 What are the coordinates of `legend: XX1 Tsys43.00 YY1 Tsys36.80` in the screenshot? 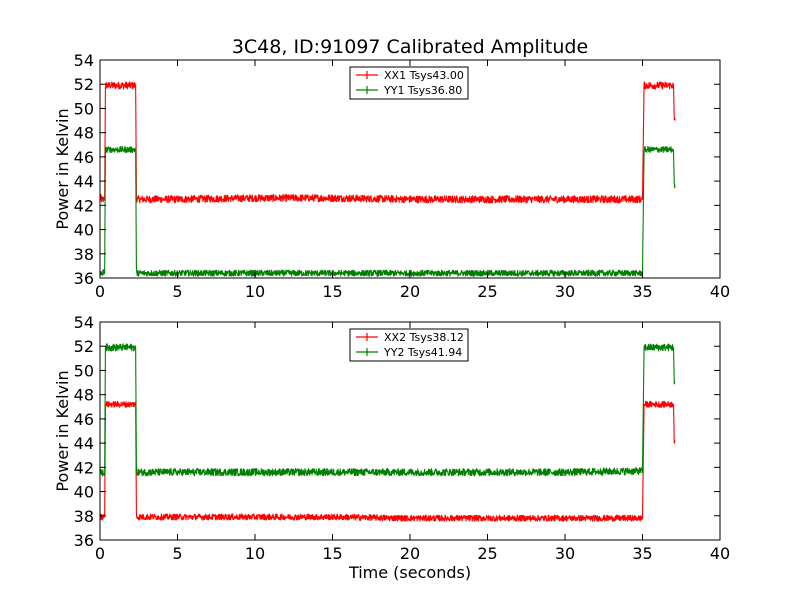 It's located at (409, 83).